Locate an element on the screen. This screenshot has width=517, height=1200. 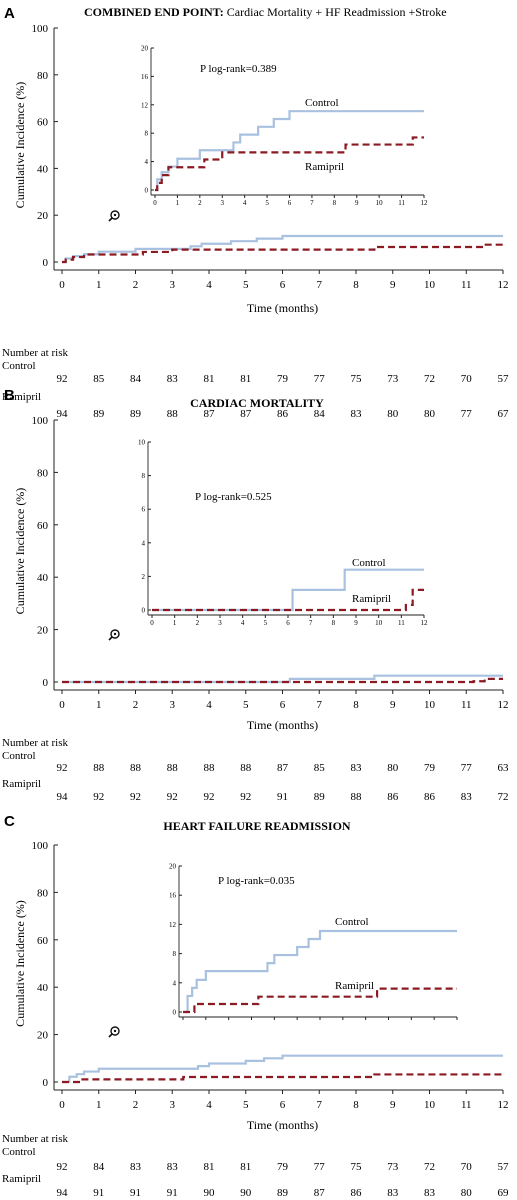
y-tick-label: 40 is located at coordinates (43, 169).